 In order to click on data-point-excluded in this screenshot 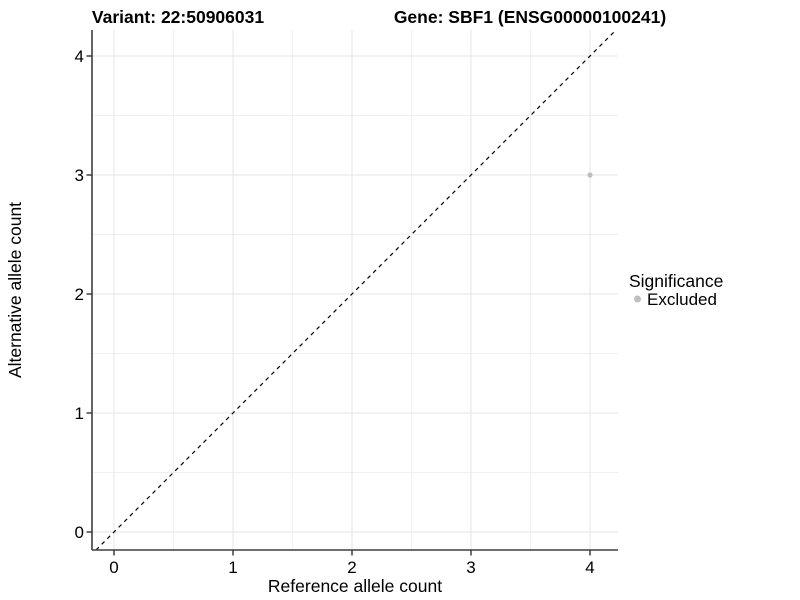, I will do `click(590, 175)`.